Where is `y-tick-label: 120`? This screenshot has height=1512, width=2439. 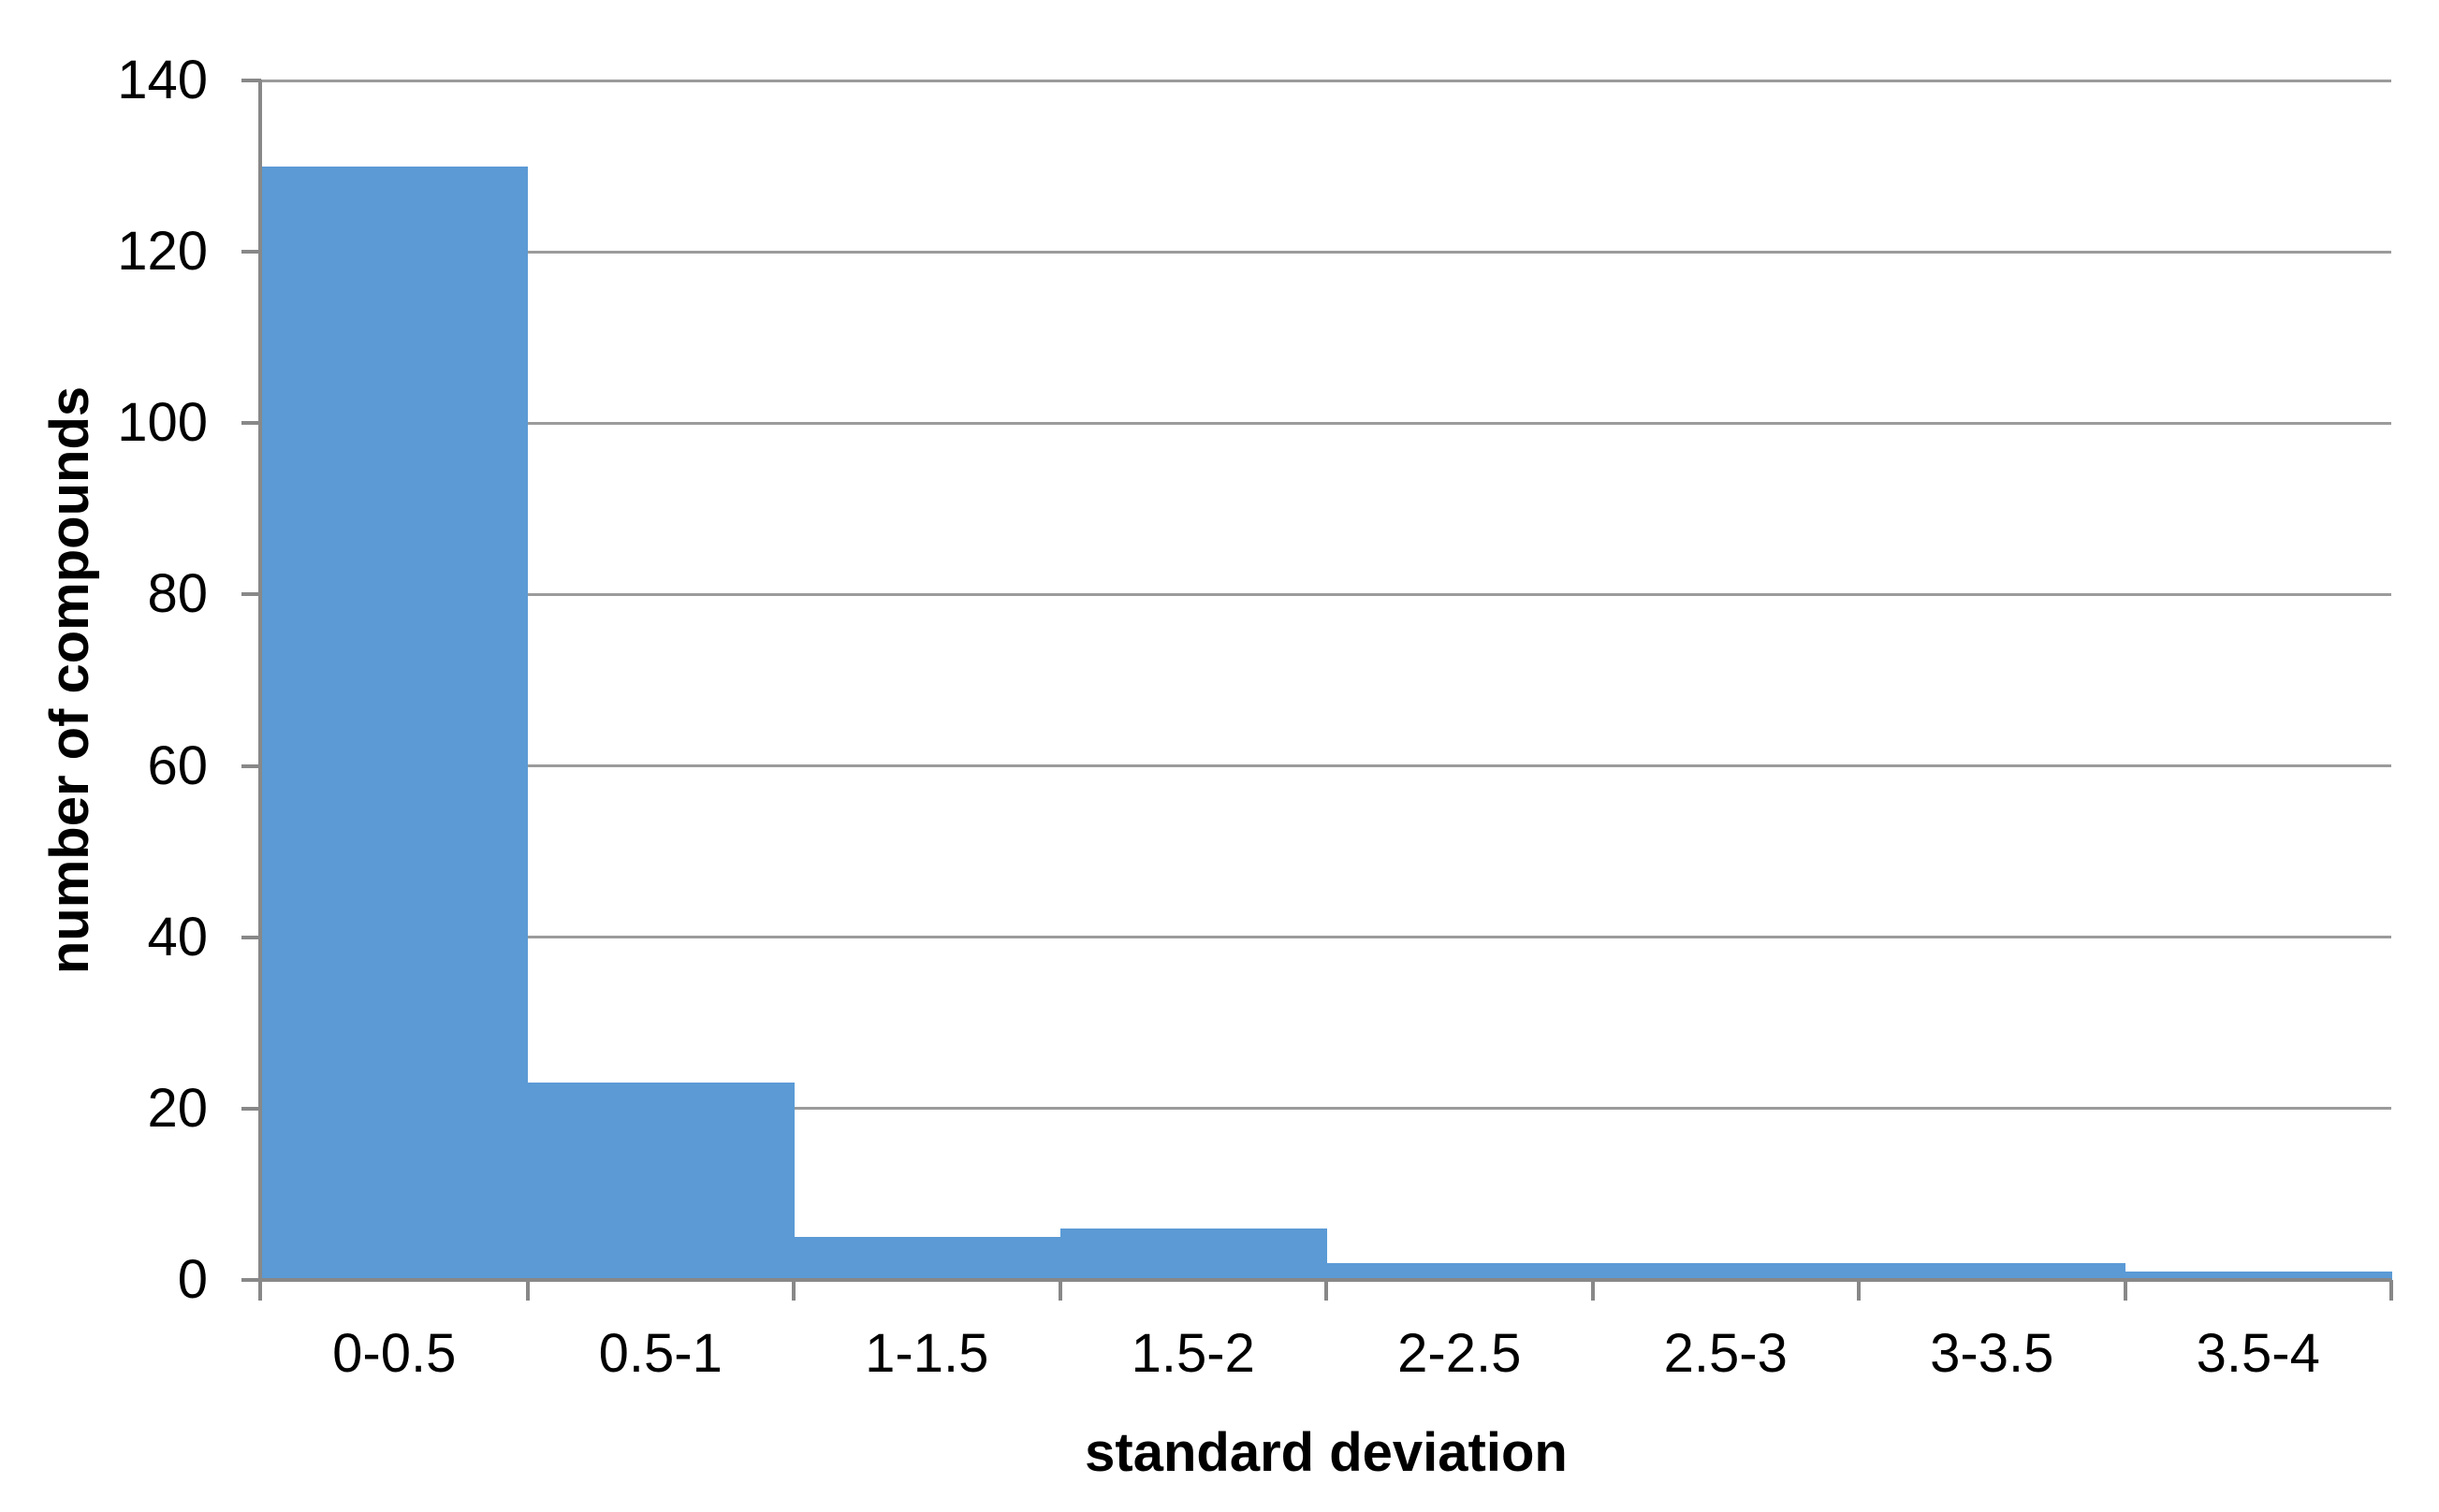 y-tick-label: 120 is located at coordinates (162, 252).